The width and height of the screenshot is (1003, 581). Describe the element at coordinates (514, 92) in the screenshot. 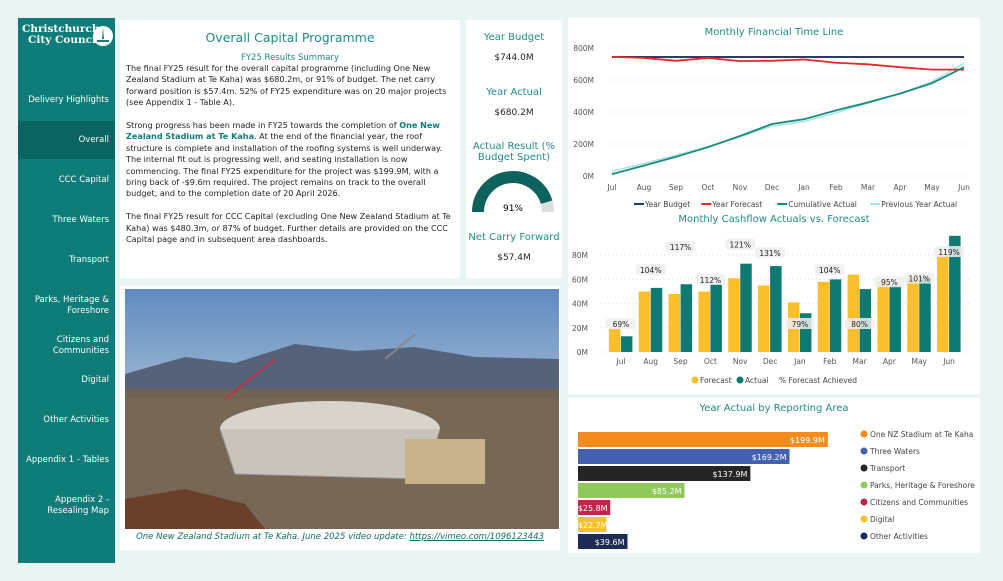

I see `kpi-label: Year Actual` at that location.